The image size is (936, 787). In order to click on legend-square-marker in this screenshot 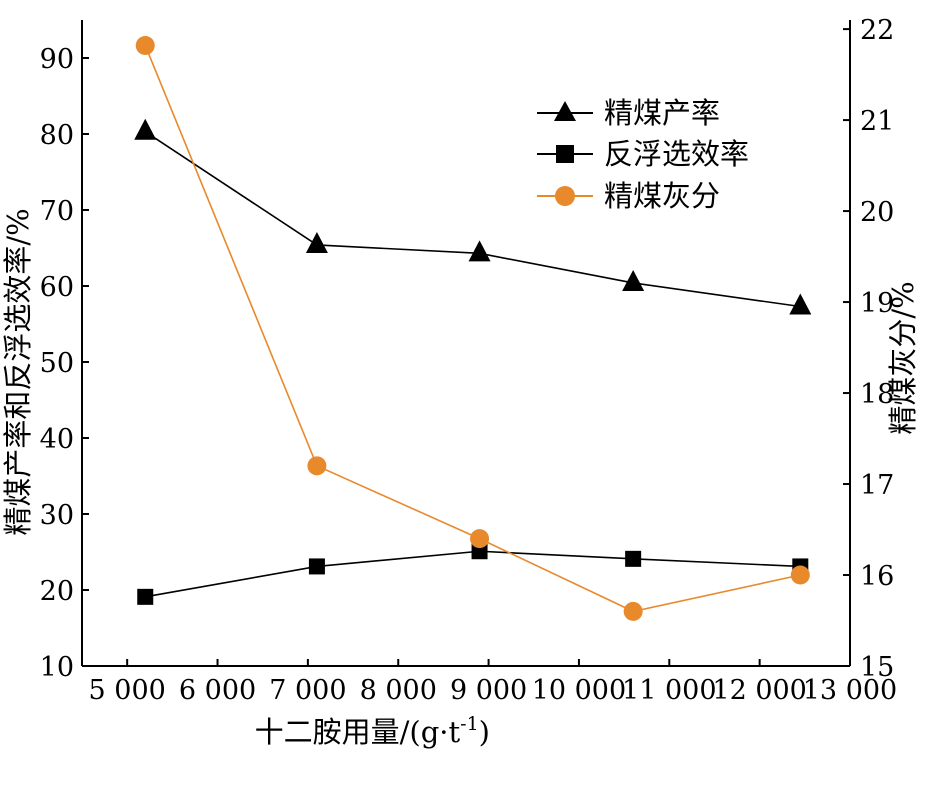, I will do `click(565, 154)`.